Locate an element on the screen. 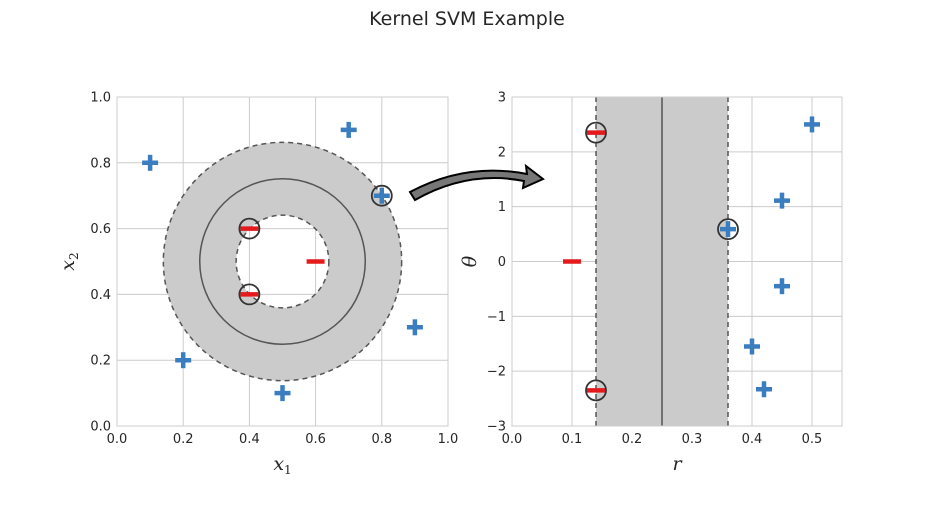  y-tick-label: 0 is located at coordinates (502, 262).